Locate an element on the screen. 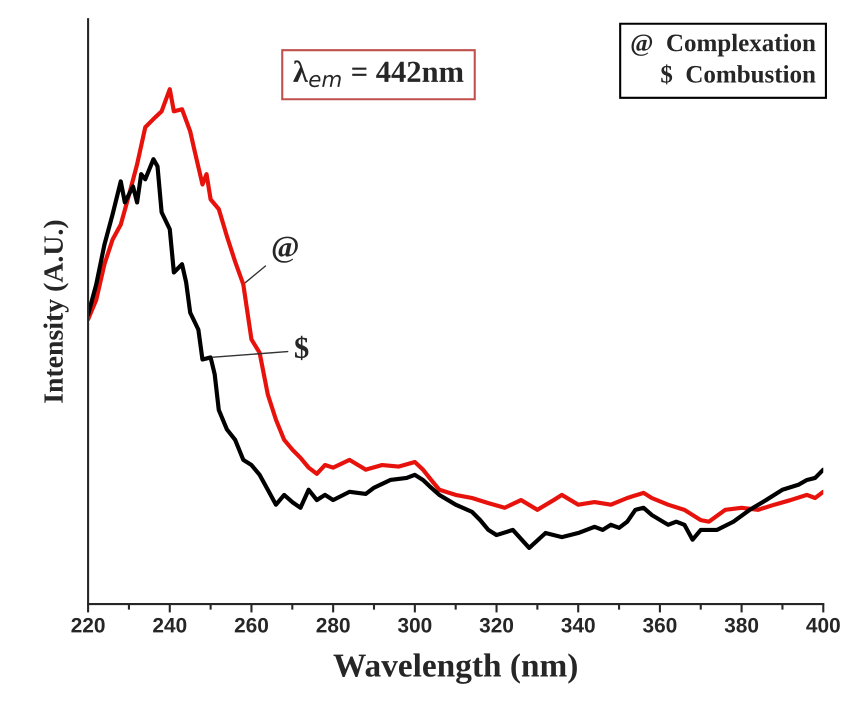  x-tick-label: 400 is located at coordinates (823, 625).